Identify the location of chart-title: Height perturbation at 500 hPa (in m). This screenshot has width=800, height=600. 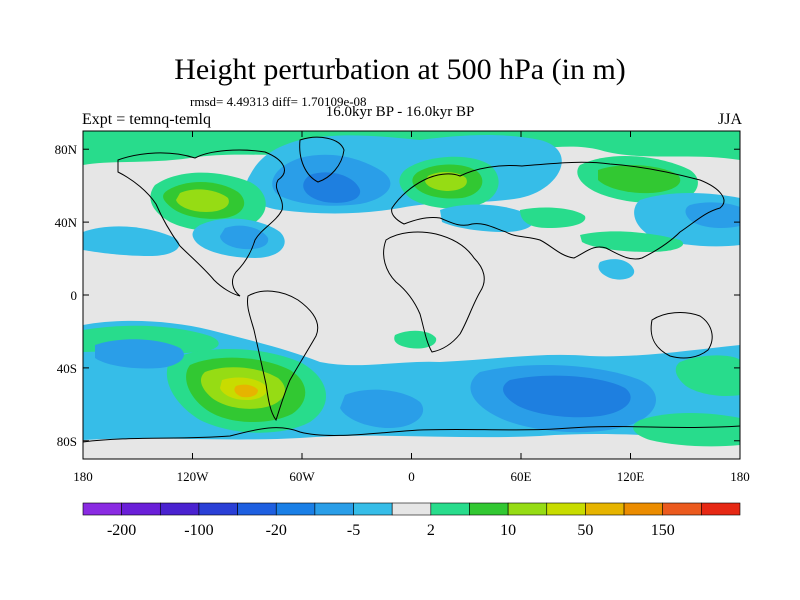
(400, 69).